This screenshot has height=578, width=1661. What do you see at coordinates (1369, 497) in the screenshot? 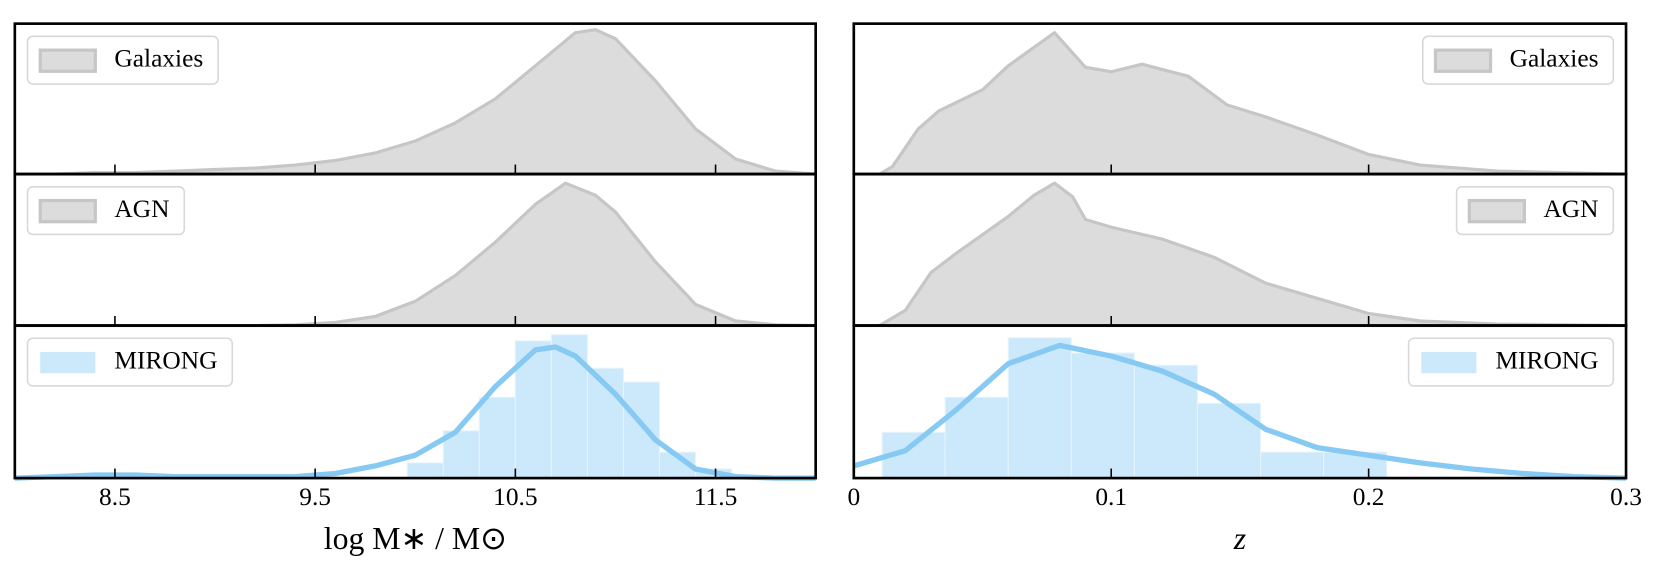
I see `x-tick-label: 0.2` at bounding box center [1369, 497].